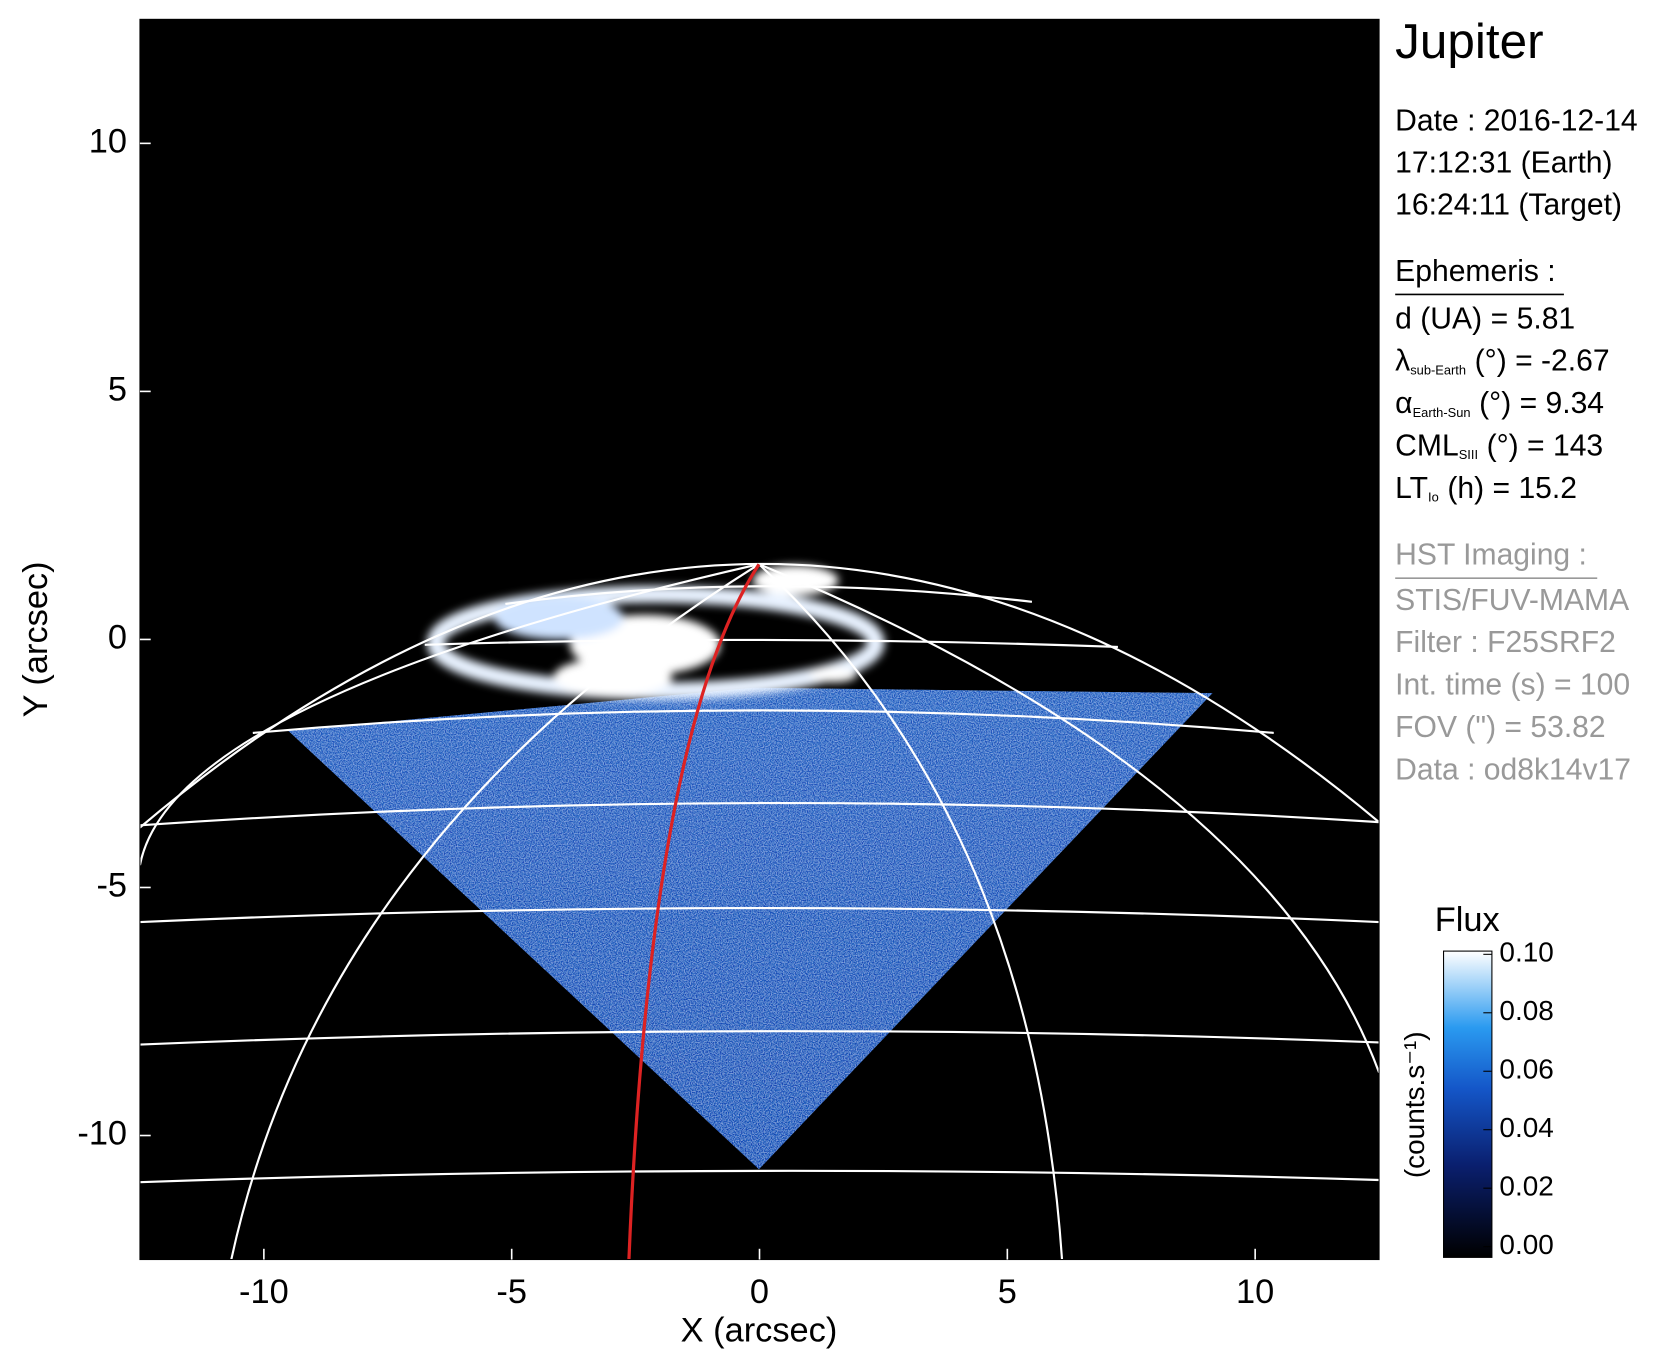 The width and height of the screenshot is (1677, 1367). I want to click on symbol: CML, so click(1427, 446).